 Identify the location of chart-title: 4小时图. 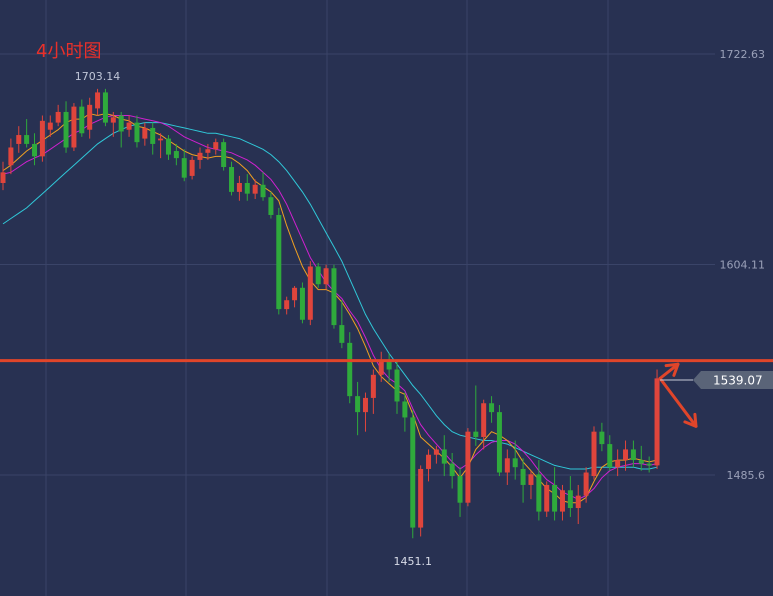
(68, 51).